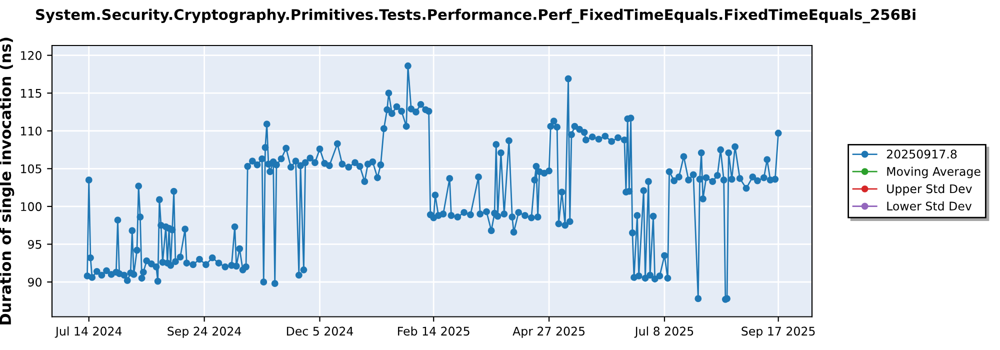 Image resolution: width=1000 pixels, height=350 pixels. What do you see at coordinates (205, 332) in the screenshot?
I see `x-tick-label: Sep 24 2024` at bounding box center [205, 332].